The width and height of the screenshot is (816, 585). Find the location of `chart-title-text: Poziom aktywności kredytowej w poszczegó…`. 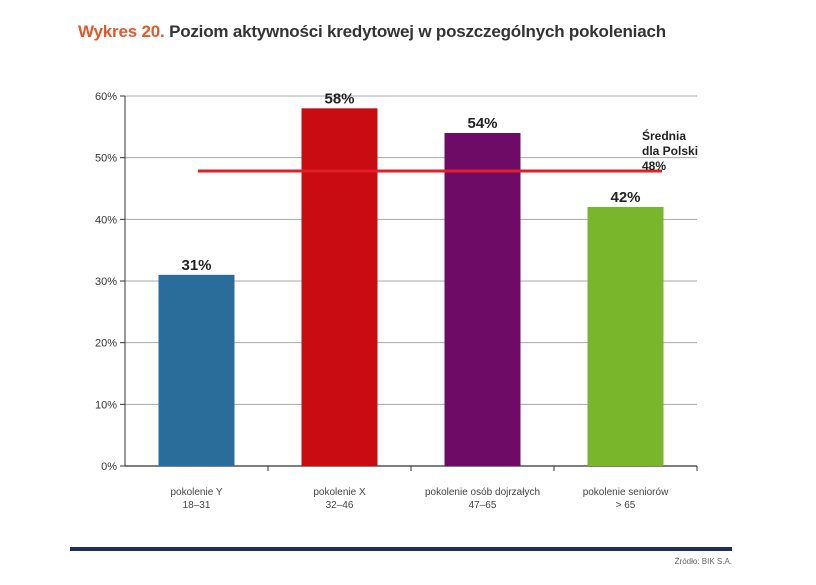

chart-title-text: Poziom aktywności kredytowej w poszczegó… is located at coordinates (417, 31).